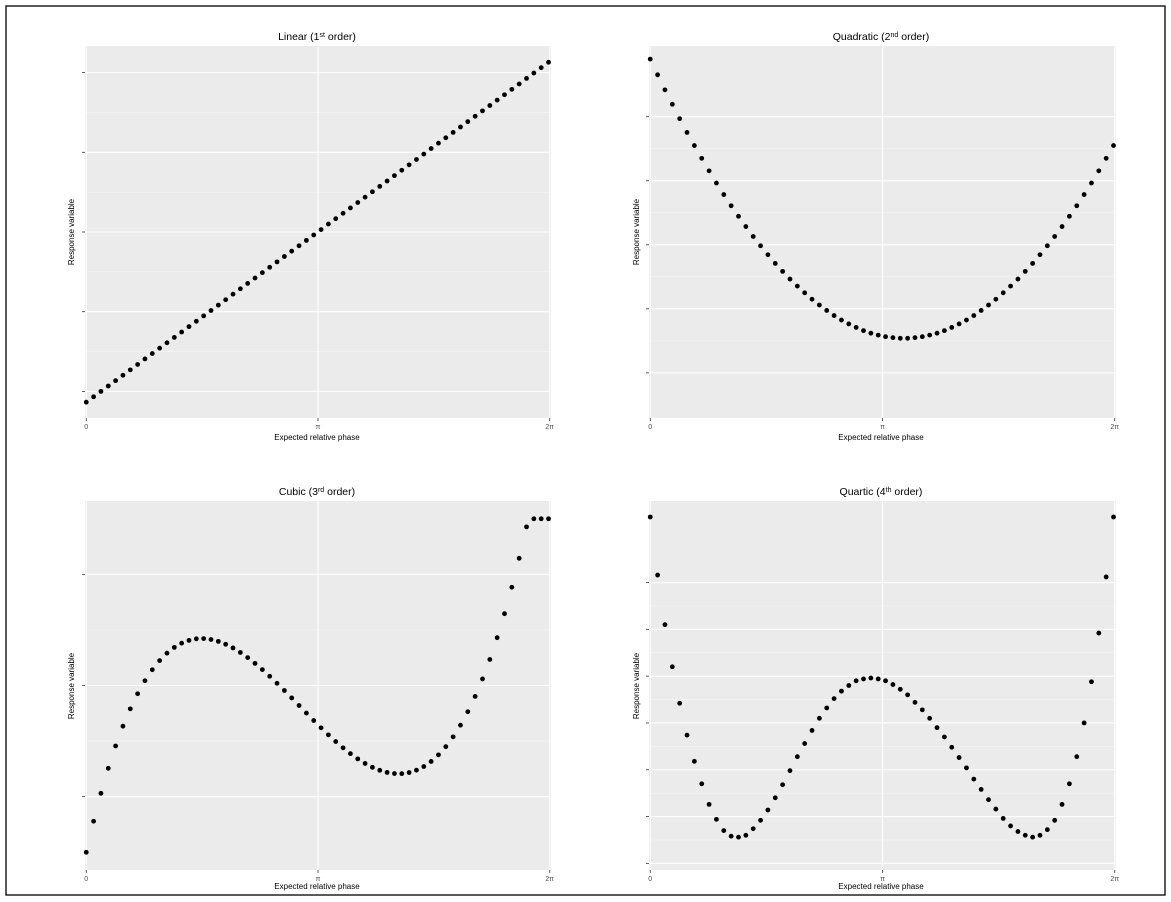 The width and height of the screenshot is (1171, 902). I want to click on cubic-x-tick-label: 2π, so click(549, 879).